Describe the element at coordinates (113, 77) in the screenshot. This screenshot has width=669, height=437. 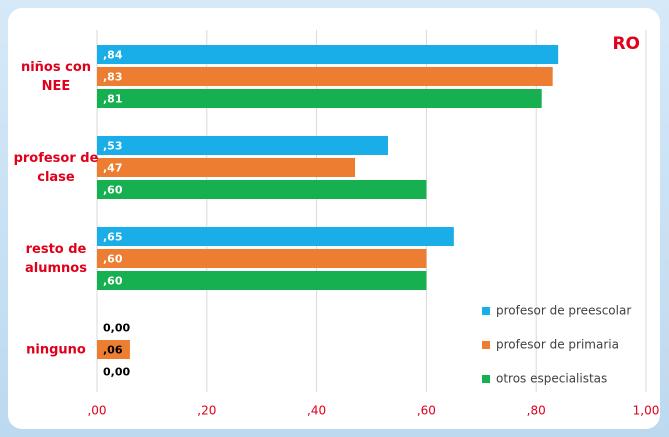
I see `value-label: ,83` at that location.